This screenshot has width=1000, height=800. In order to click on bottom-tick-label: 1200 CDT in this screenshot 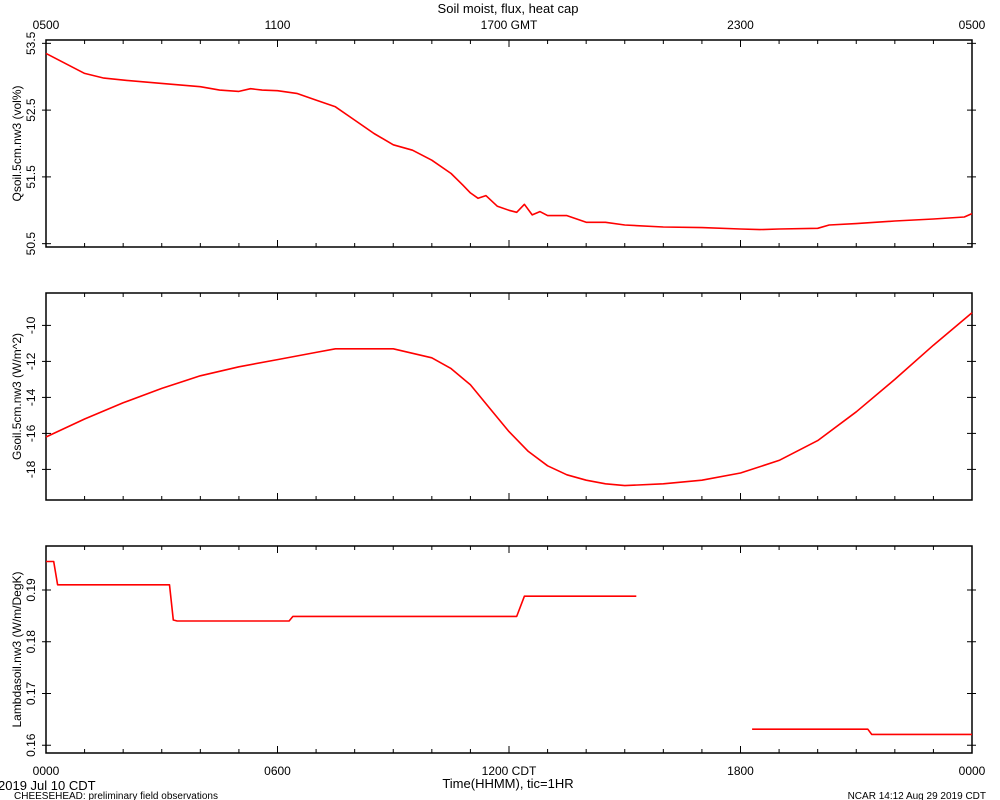, I will do `click(509, 771)`.